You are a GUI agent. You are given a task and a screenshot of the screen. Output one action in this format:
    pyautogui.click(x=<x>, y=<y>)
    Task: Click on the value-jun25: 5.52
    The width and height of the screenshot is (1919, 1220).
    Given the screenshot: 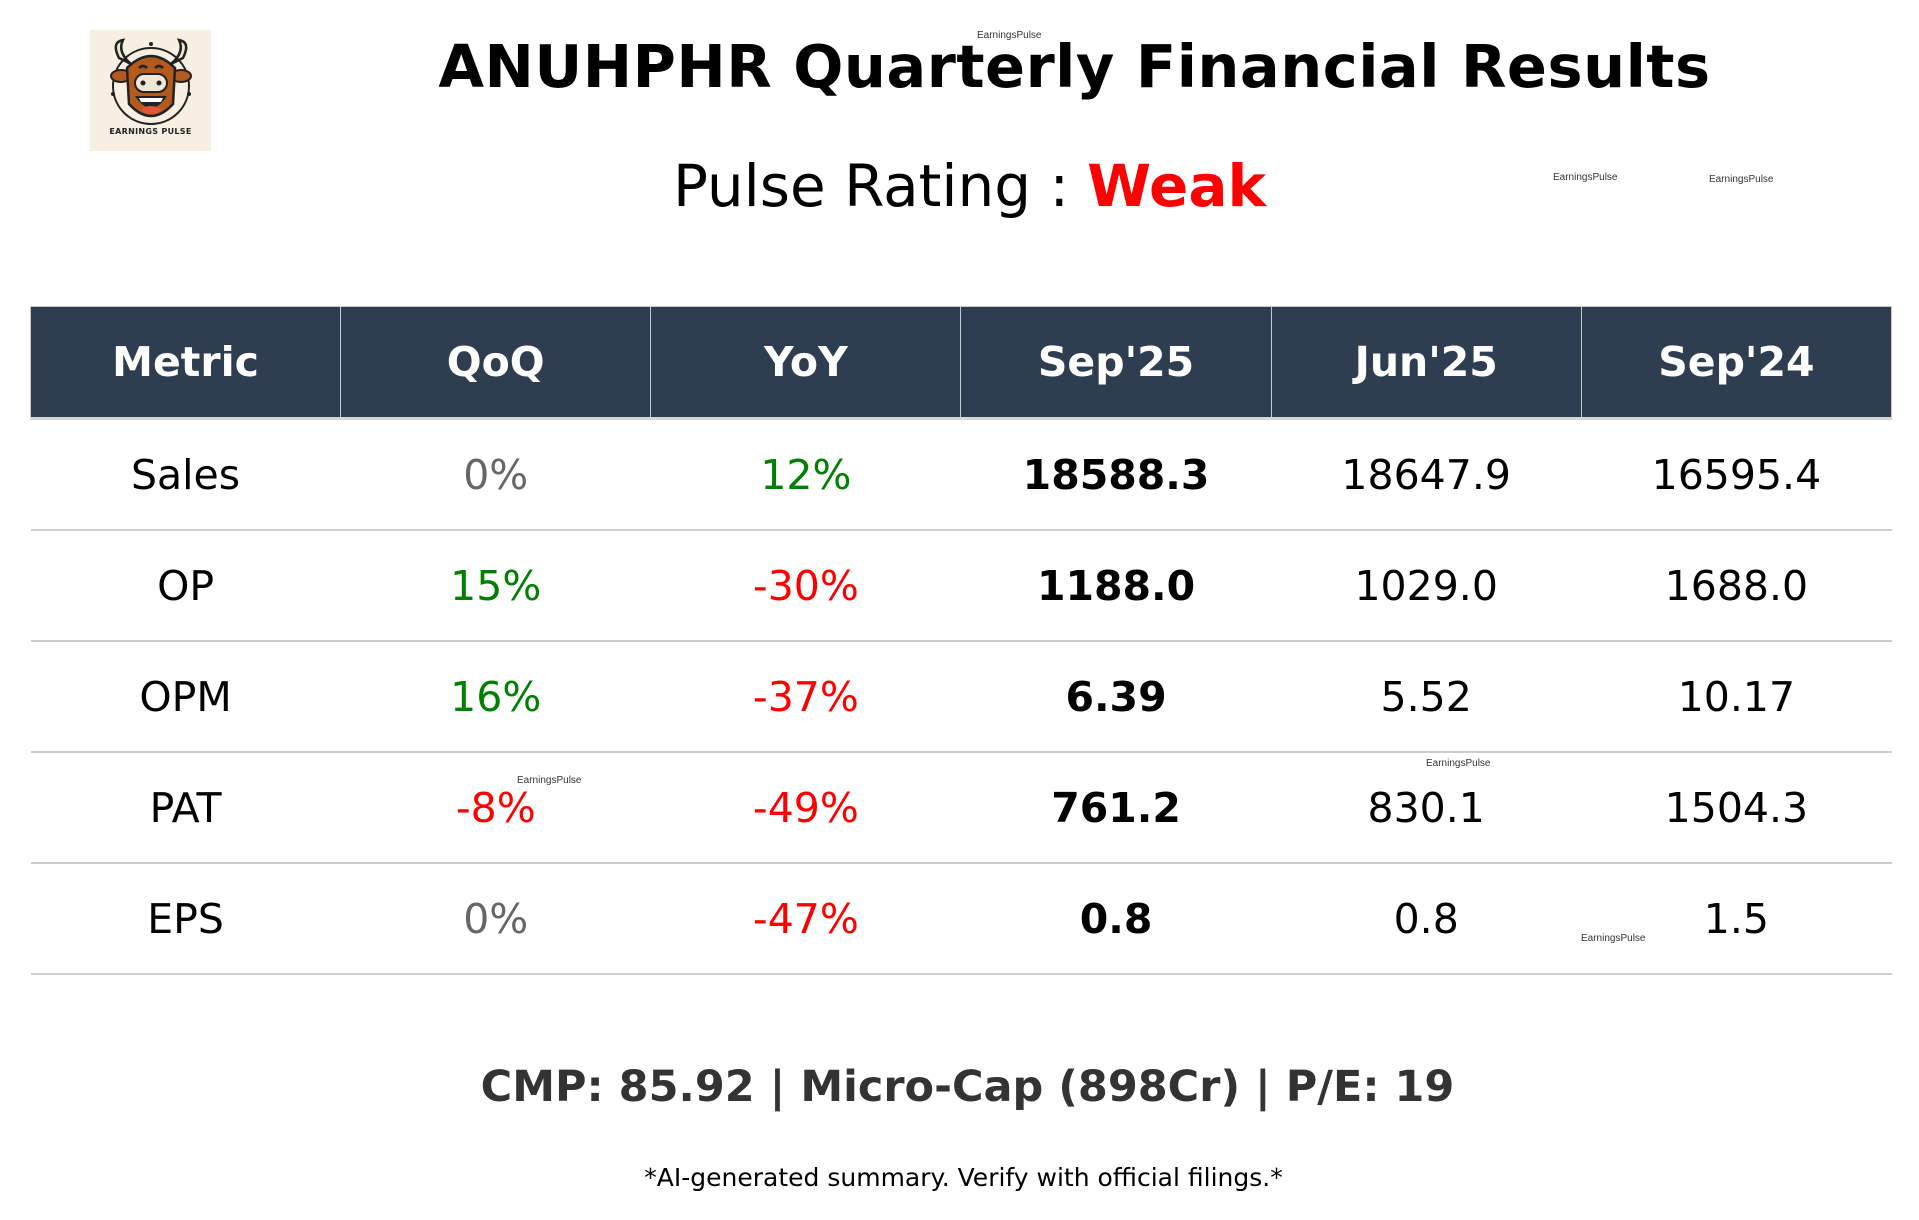 What is the action you would take?
    pyautogui.click(x=1426, y=697)
    